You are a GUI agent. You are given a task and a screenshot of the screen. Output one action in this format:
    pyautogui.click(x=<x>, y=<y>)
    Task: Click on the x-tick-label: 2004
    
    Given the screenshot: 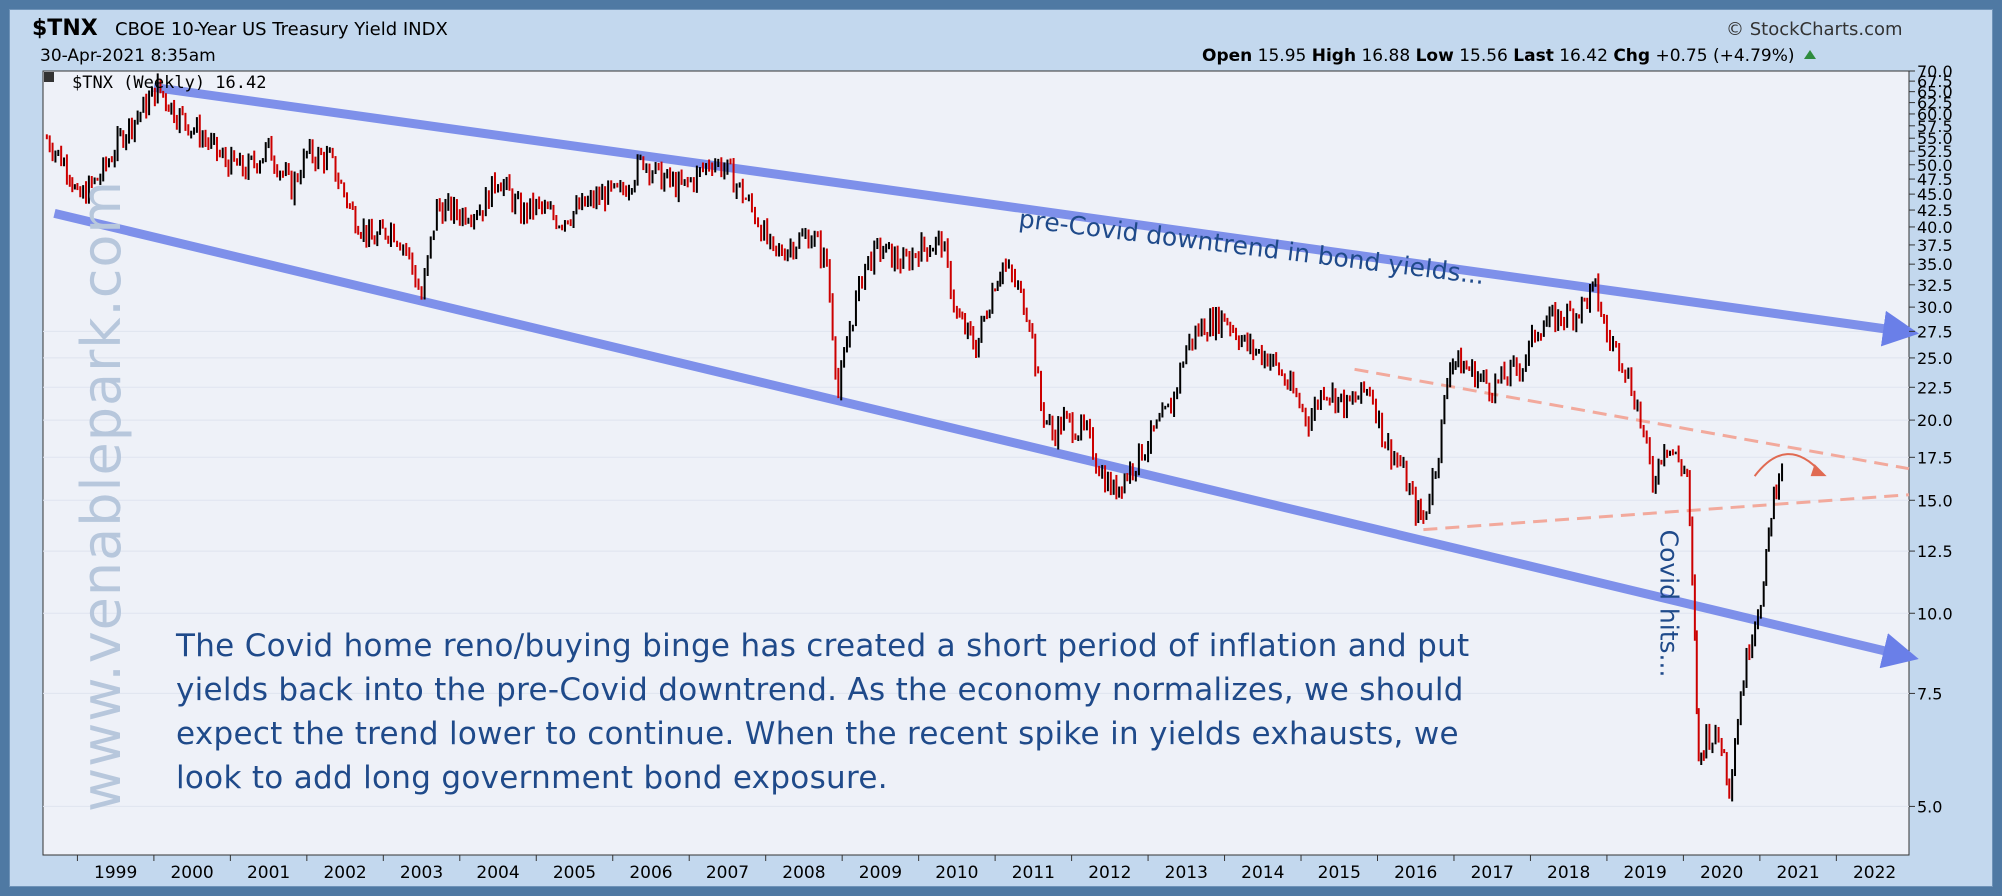 What is the action you would take?
    pyautogui.click(x=497, y=873)
    